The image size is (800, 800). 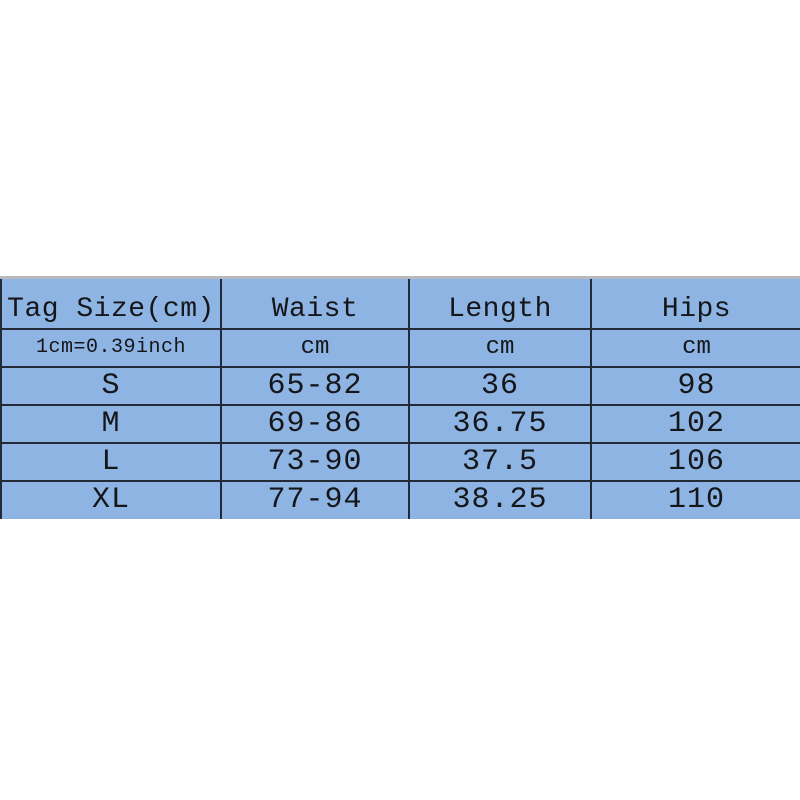 I want to click on table-row-s: S 65-82 36 98, so click(x=400, y=386).